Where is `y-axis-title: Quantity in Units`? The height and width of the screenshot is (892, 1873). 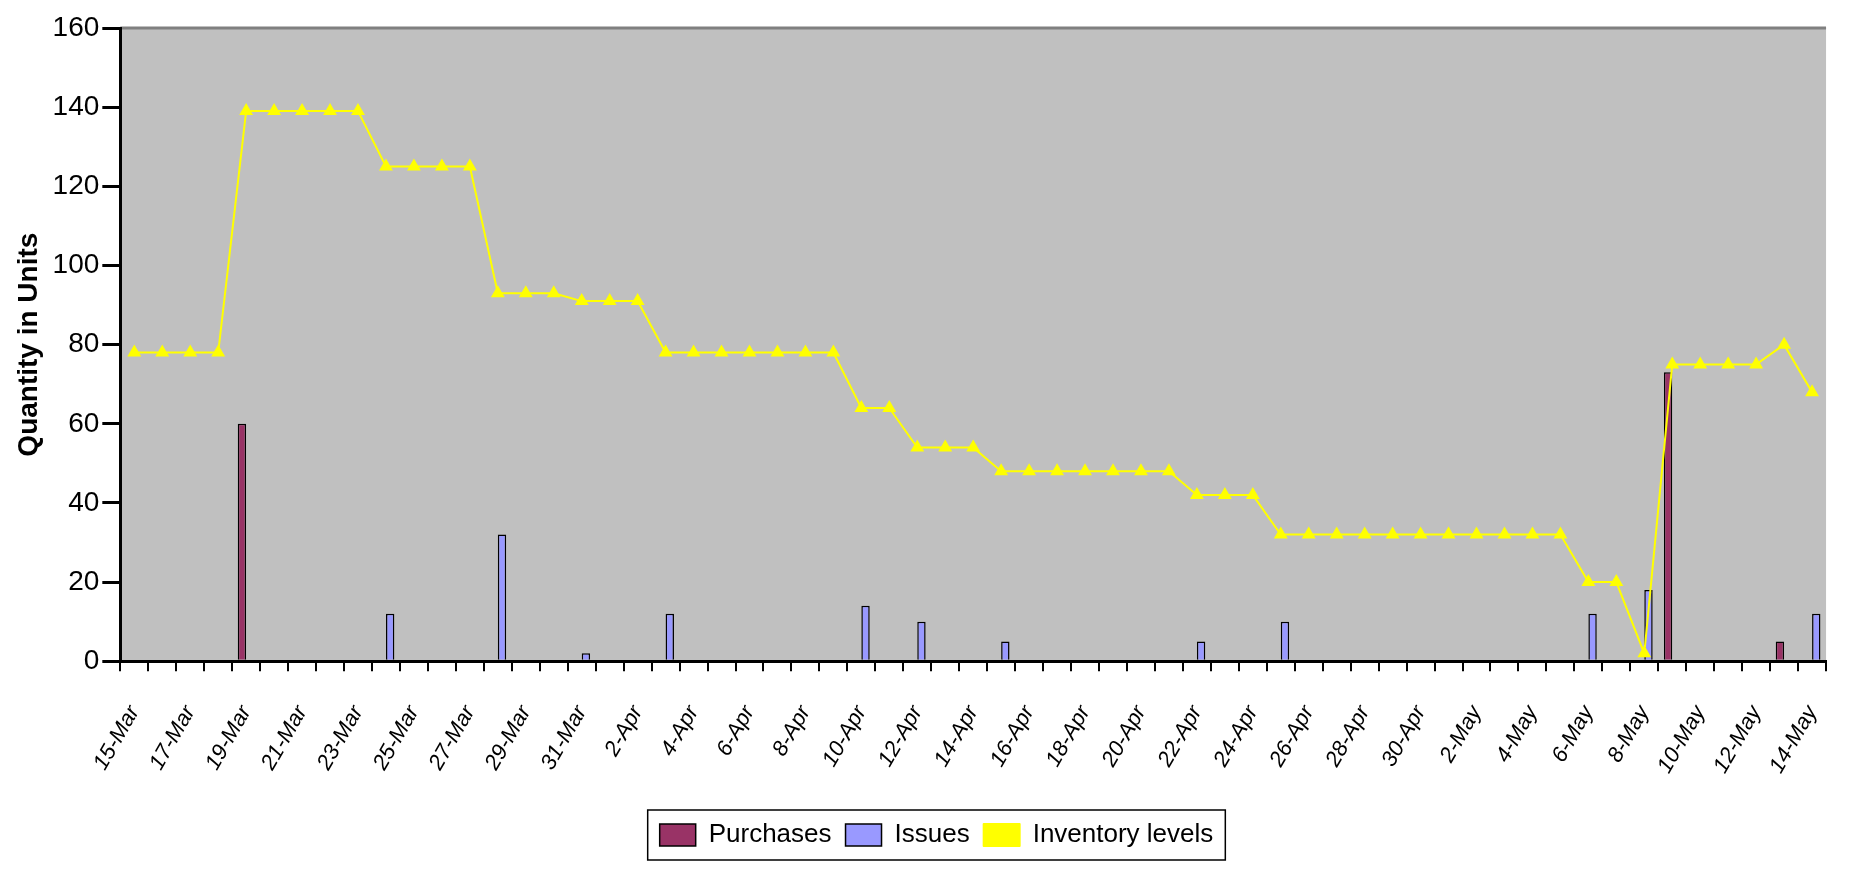
y-axis-title: Quantity in Units is located at coordinates (27, 344).